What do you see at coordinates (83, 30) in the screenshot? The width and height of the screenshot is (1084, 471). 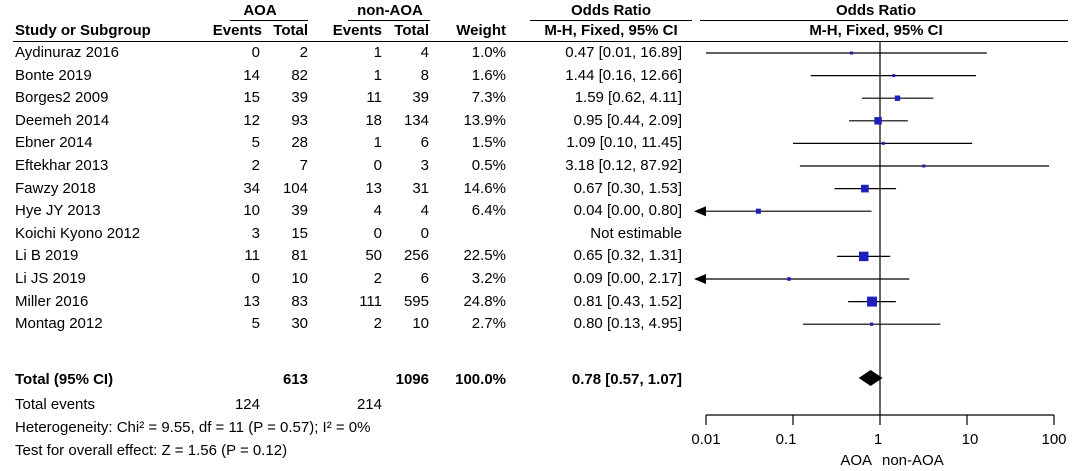 I see `study-column-header: Study or Subgroup` at bounding box center [83, 30].